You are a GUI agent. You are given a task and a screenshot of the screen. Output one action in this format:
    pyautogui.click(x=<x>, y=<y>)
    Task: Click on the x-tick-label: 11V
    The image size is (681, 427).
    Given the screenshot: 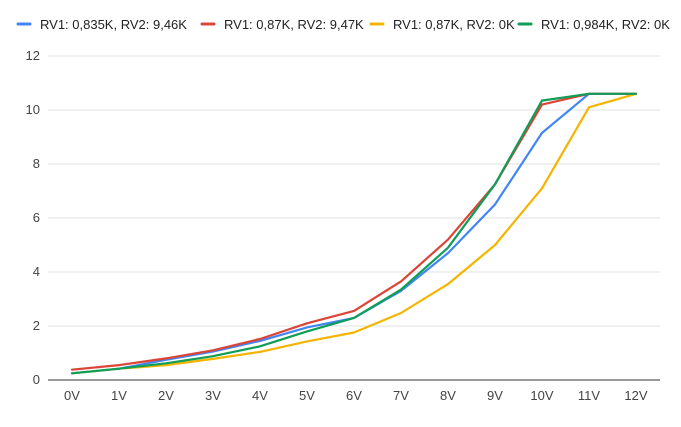 What is the action you would take?
    pyautogui.click(x=589, y=395)
    